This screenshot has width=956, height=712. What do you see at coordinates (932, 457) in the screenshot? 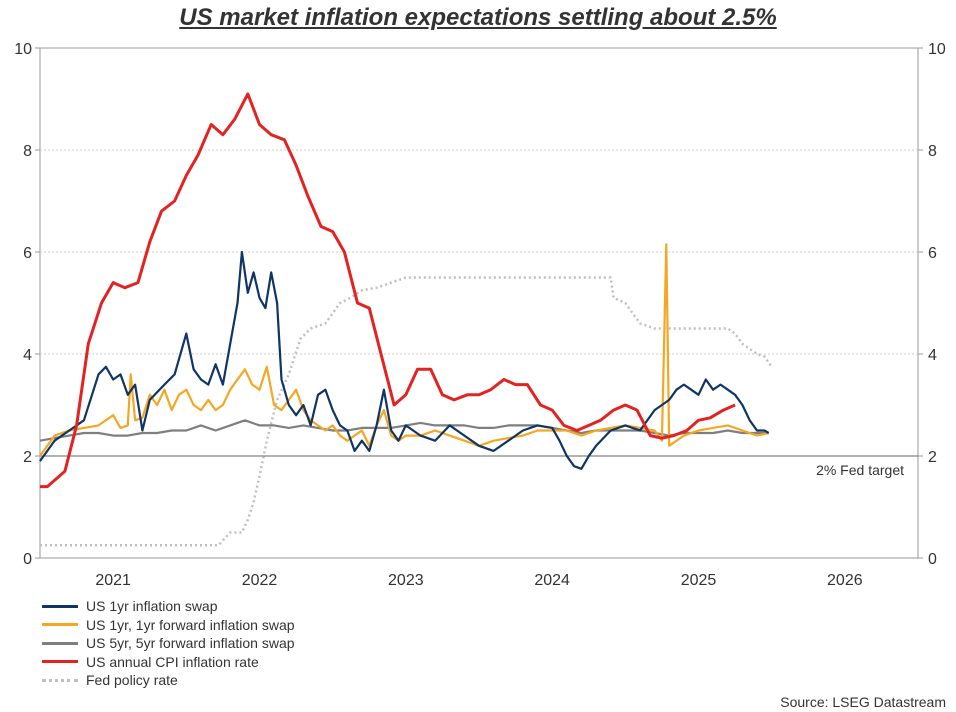
I see `y-tick-label-right: 2` at bounding box center [932, 457].